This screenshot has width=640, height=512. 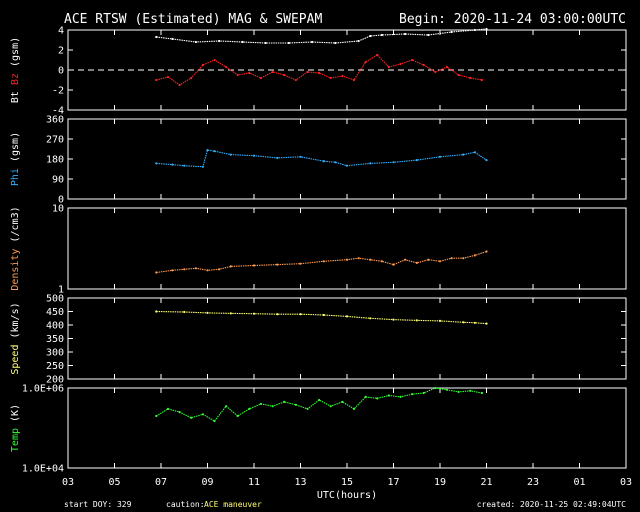 What do you see at coordinates (15, 248) in the screenshot?
I see `y-axis-label-density: Density (/cm3)` at bounding box center [15, 248].